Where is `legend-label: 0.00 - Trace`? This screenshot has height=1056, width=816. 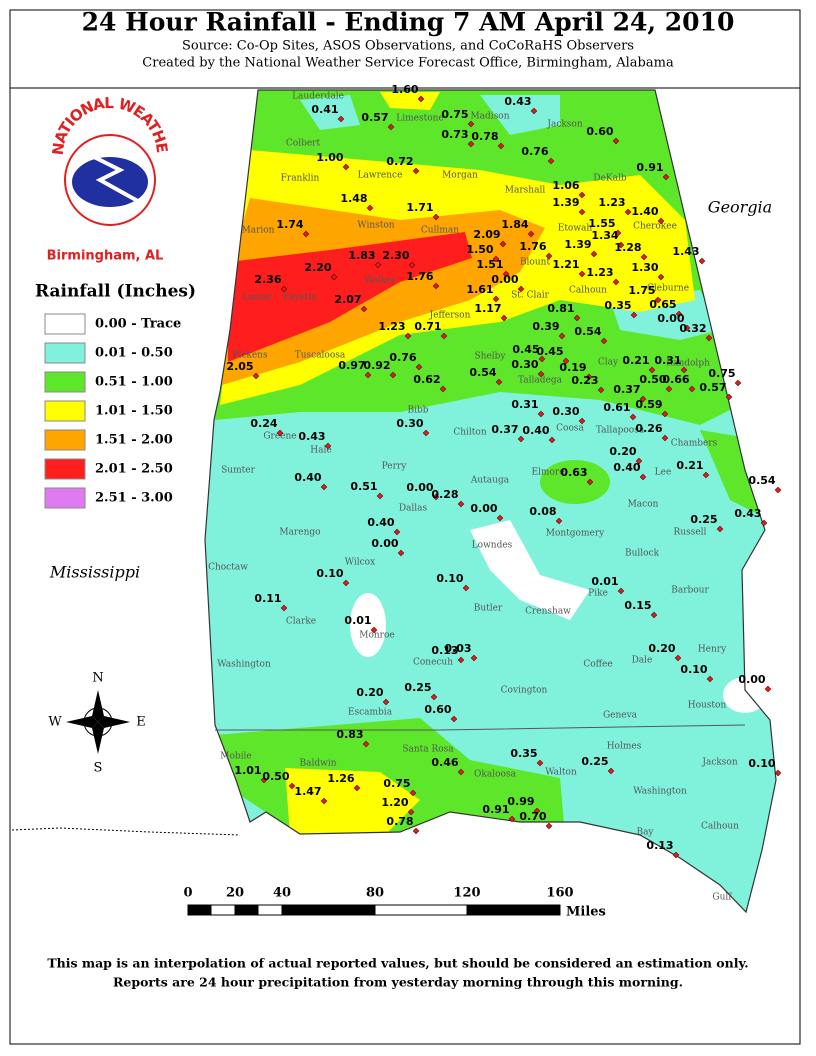 legend-label: 0.00 - Trace is located at coordinates (138, 324).